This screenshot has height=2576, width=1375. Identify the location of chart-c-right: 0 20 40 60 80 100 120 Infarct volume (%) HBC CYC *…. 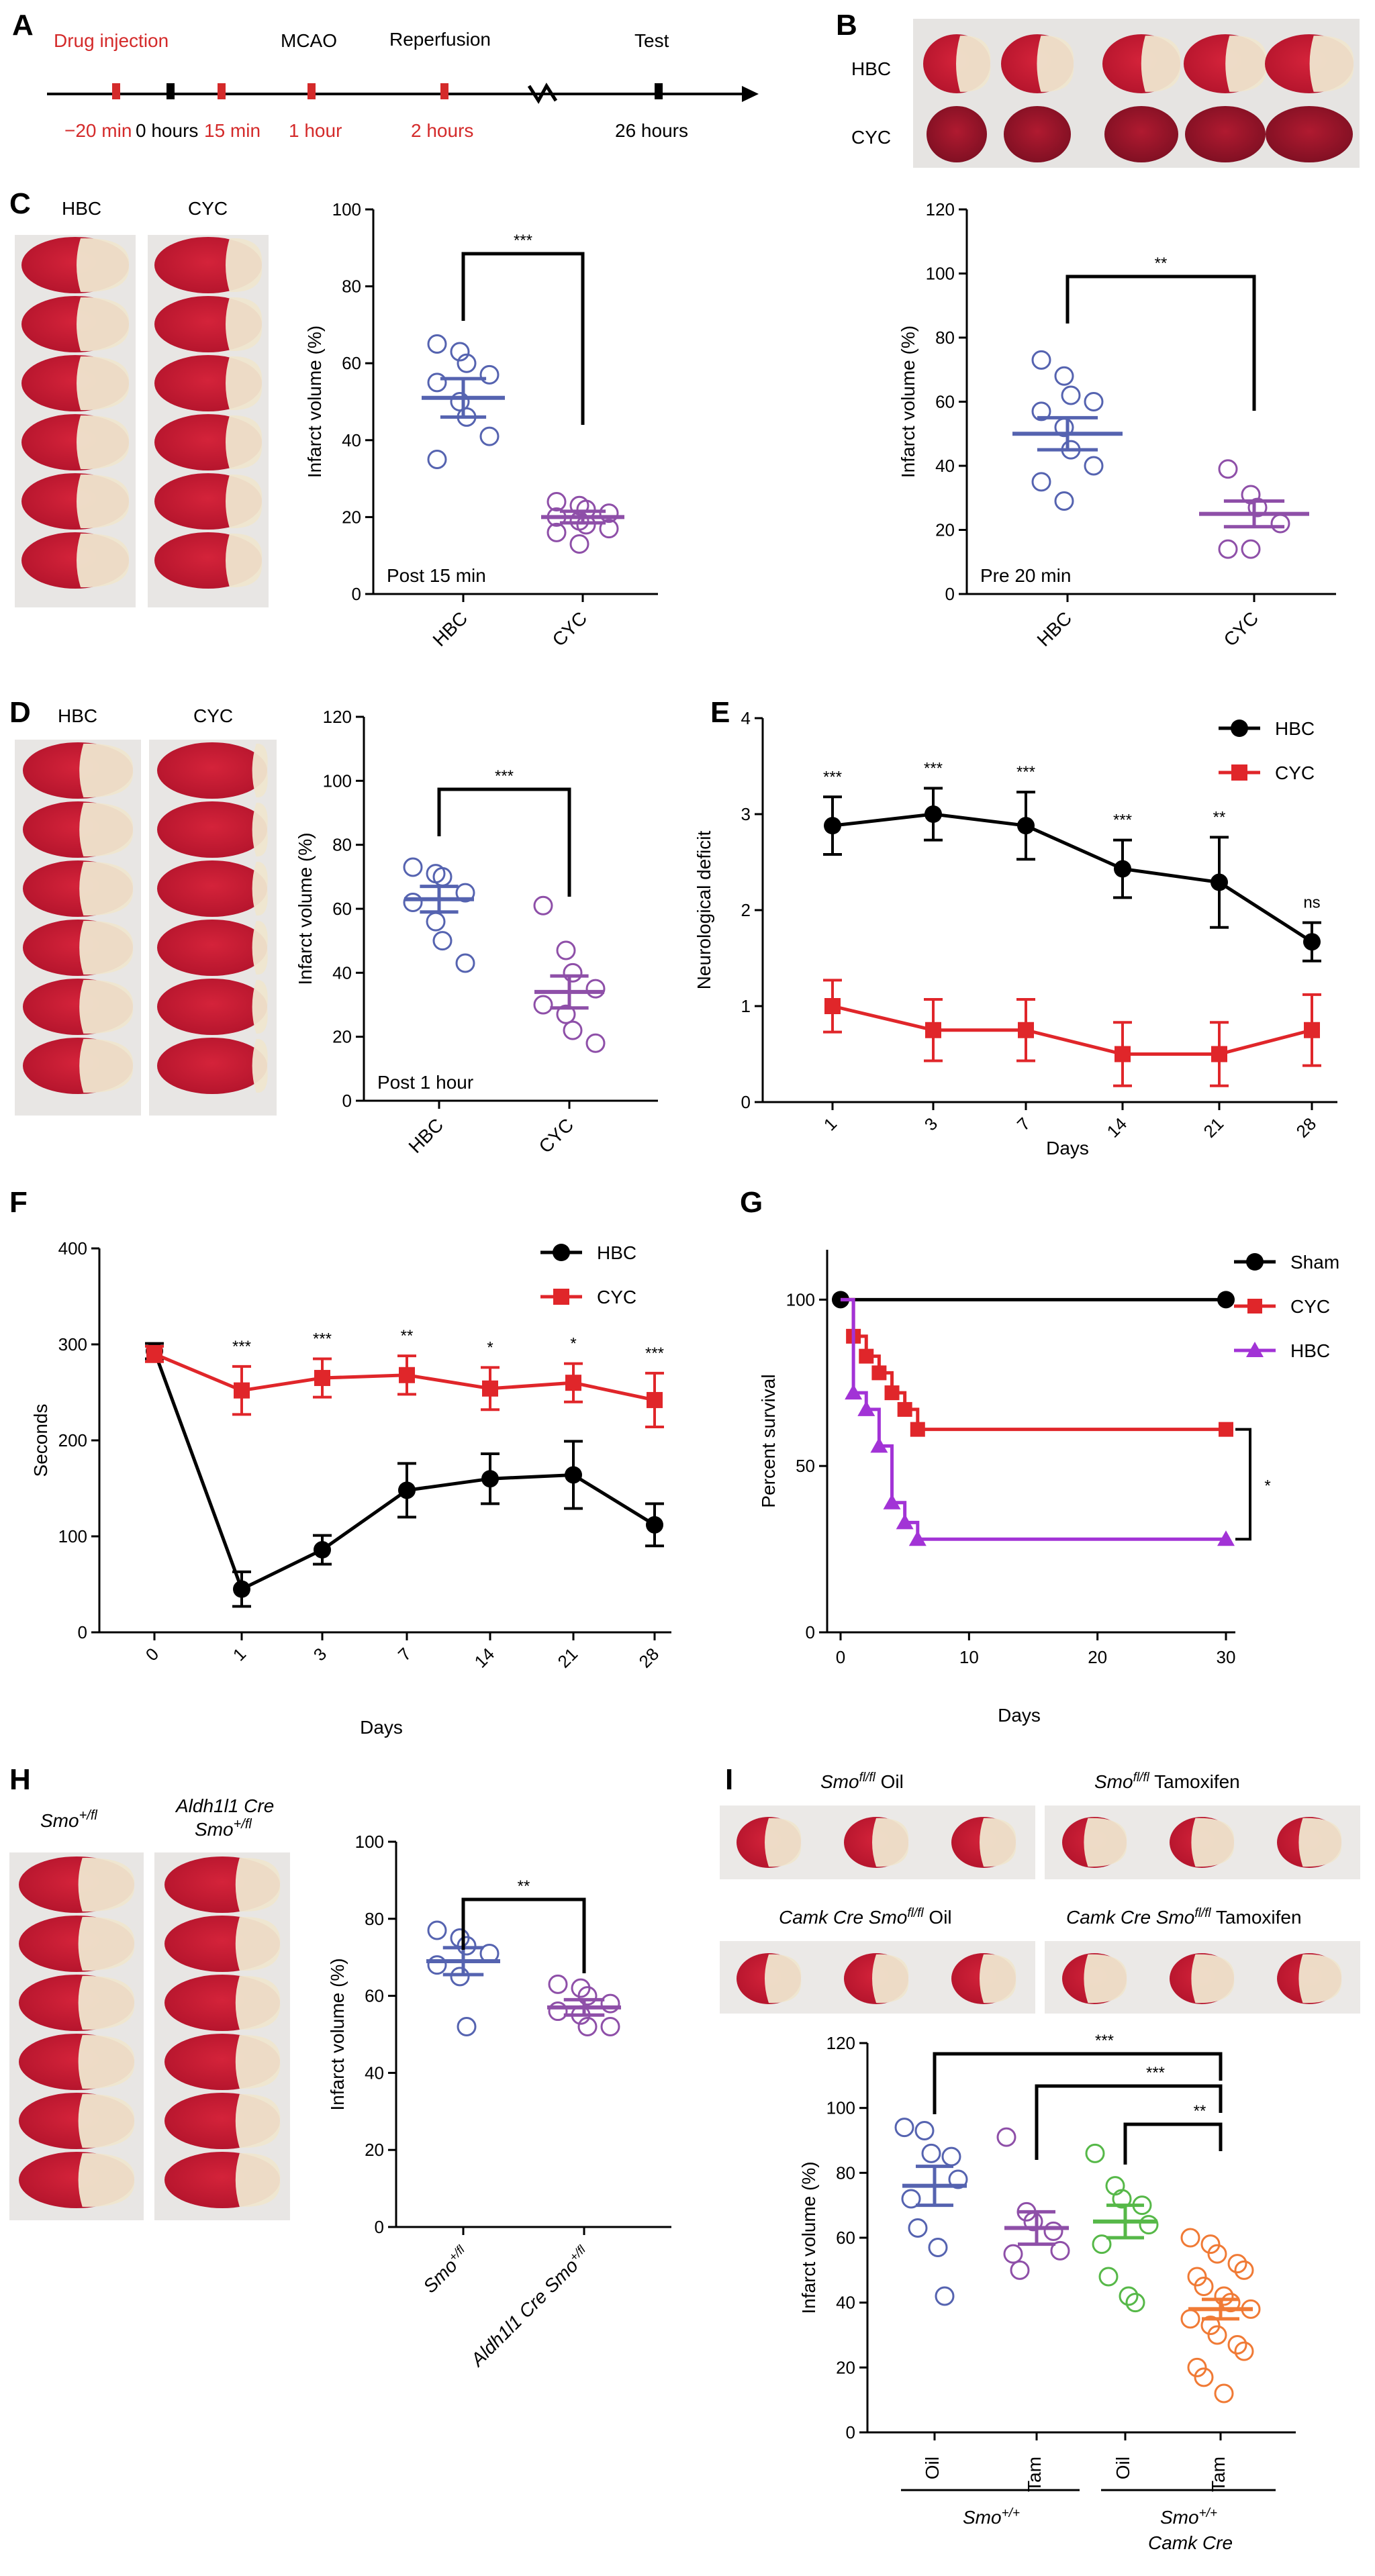
(1117, 424).